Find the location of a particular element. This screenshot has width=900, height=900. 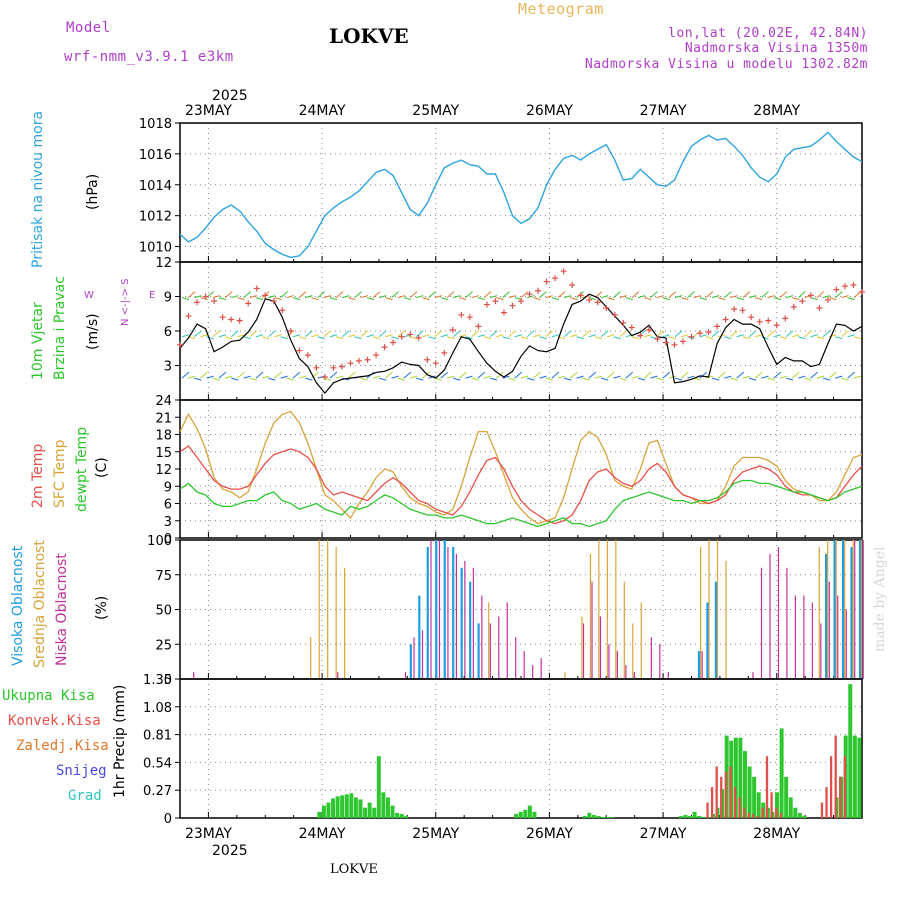

model-elevation: Nadmorska Visina u modelu 1302.82m is located at coordinates (726, 64).